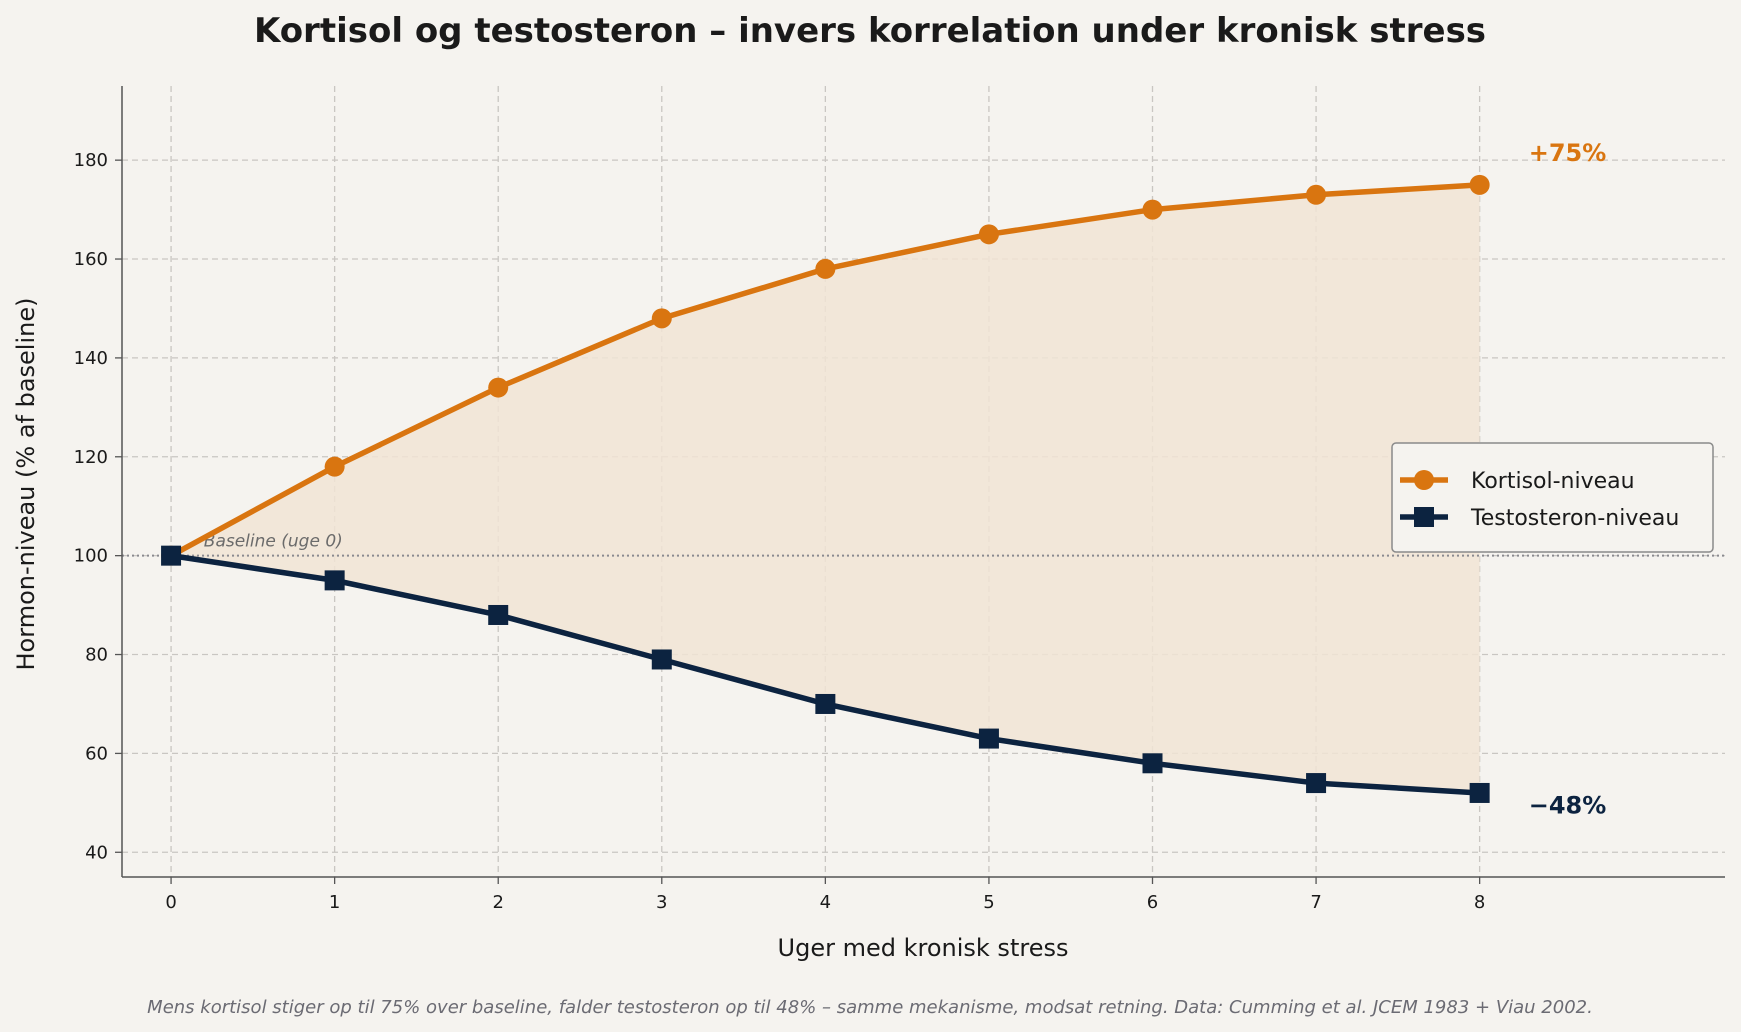 This screenshot has width=1741, height=1032. Describe the element at coordinates (91, 556) in the screenshot. I see `y-tick-label-100: 100` at that location.